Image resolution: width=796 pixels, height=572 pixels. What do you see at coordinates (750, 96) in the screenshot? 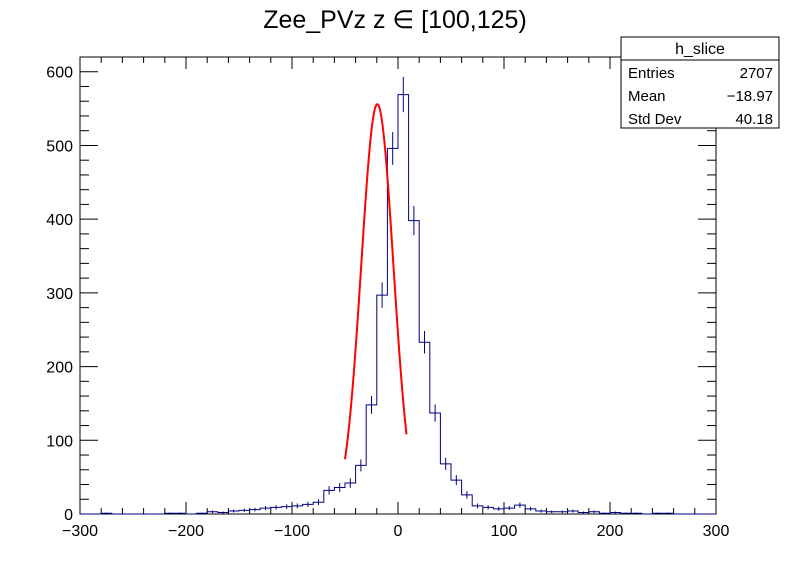
I see `stats-mean-value: −18.97` at bounding box center [750, 96].